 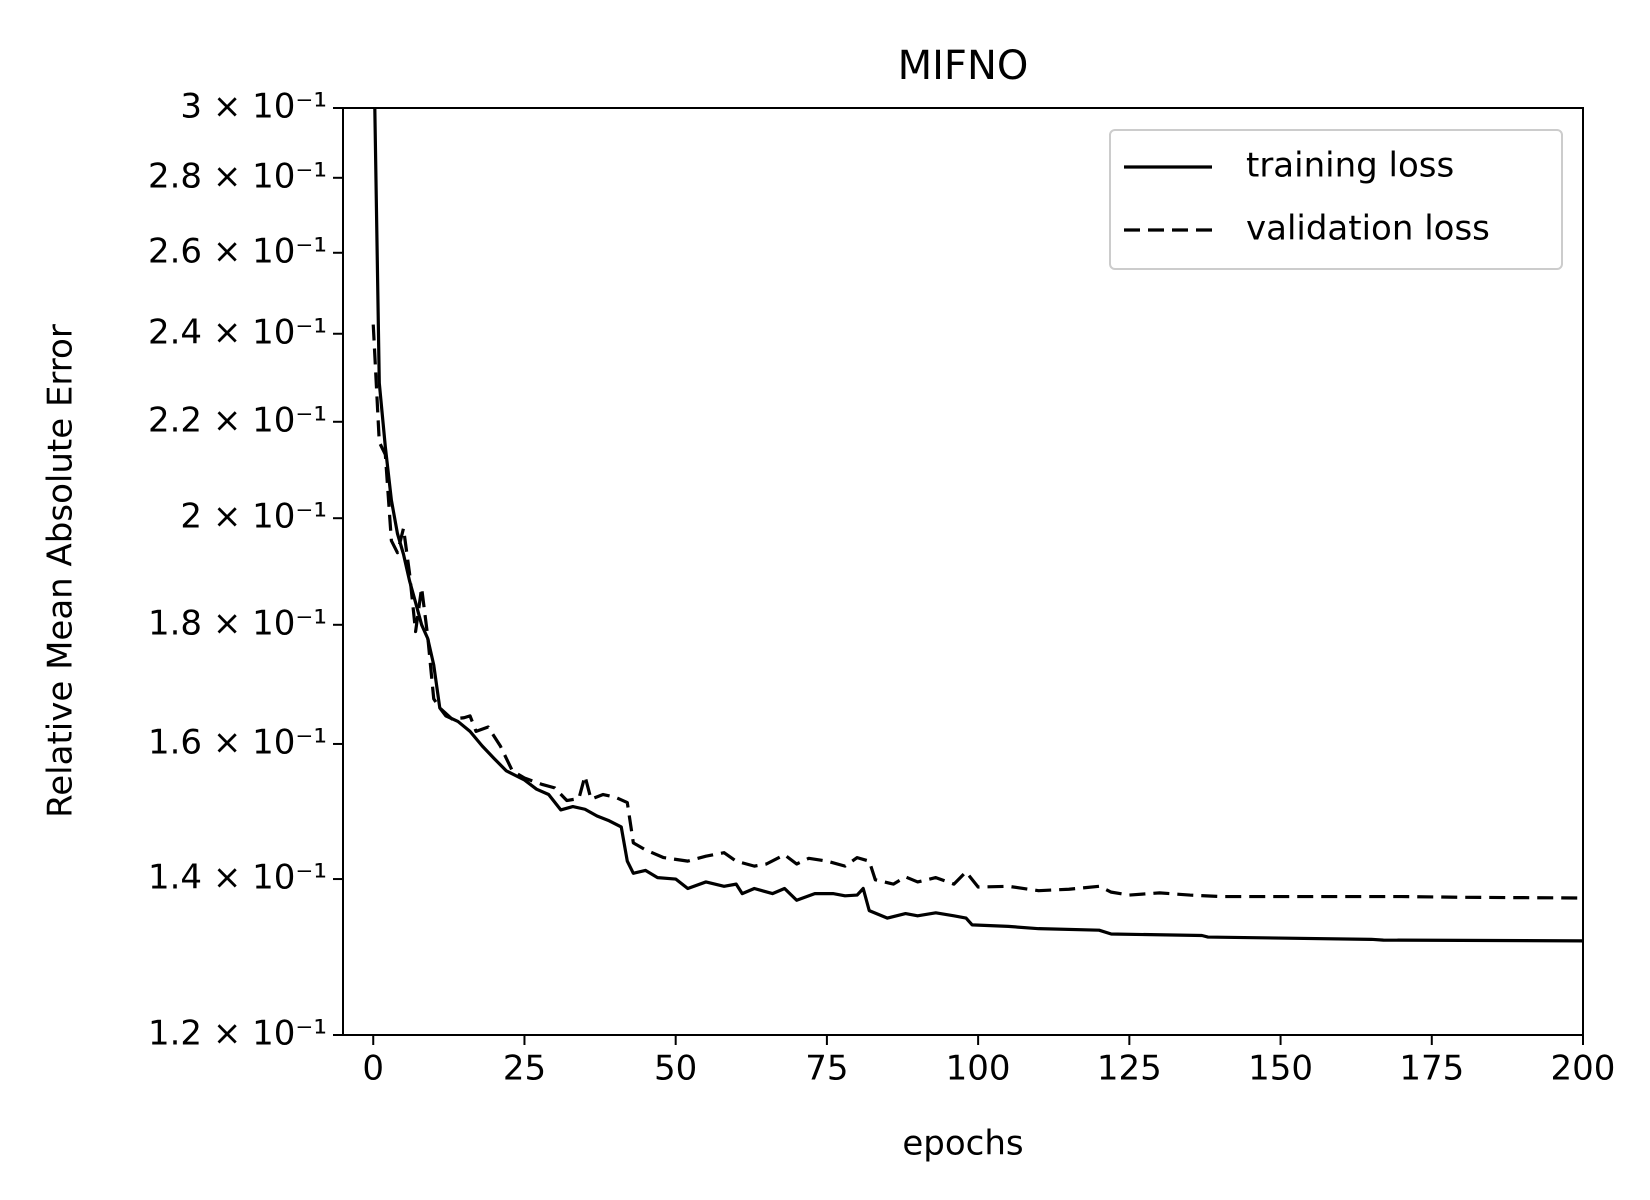 What do you see at coordinates (1583, 1069) in the screenshot?
I see `x-tick-label: 200` at bounding box center [1583, 1069].